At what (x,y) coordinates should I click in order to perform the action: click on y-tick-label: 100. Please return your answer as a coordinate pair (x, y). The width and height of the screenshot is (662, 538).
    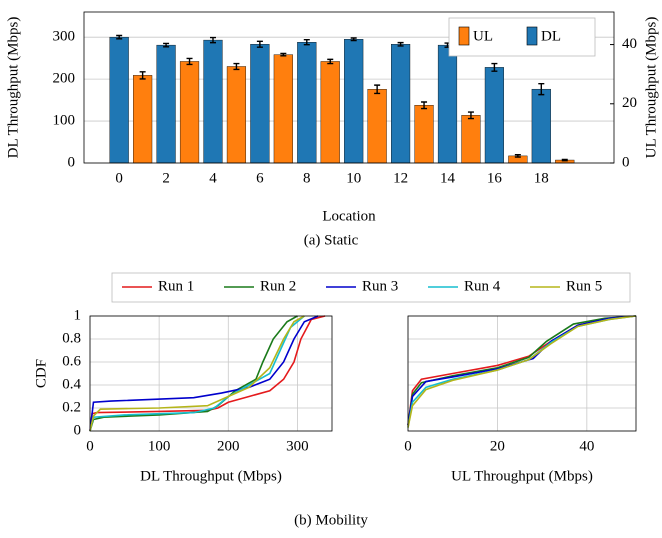
    Looking at the image, I should click on (64, 120).